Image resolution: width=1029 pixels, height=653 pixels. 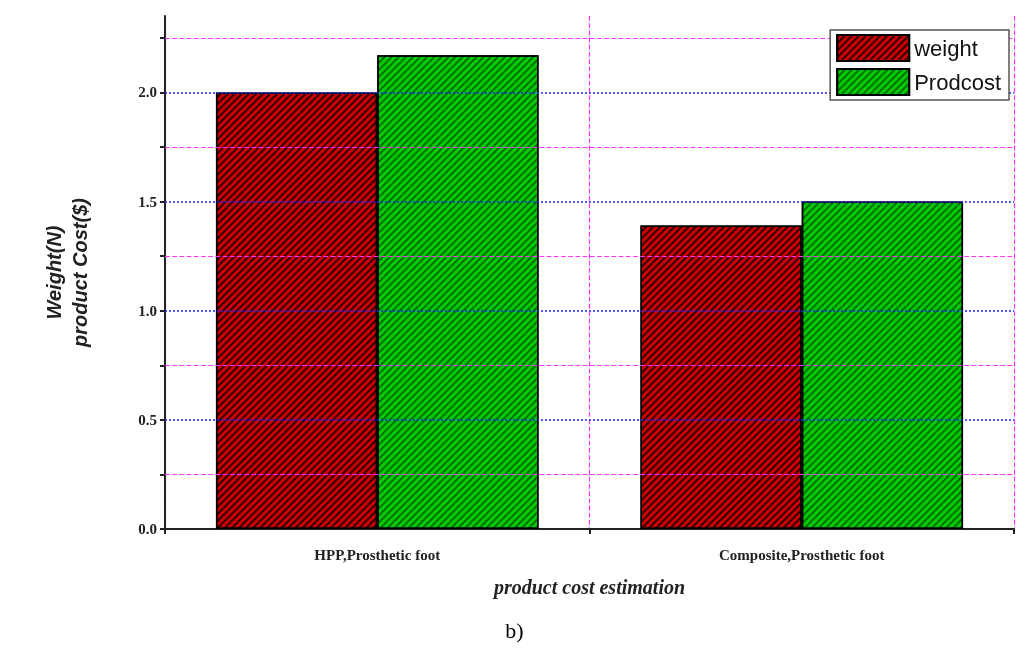 I want to click on y-tick-label: 0.0, so click(x=147, y=529).